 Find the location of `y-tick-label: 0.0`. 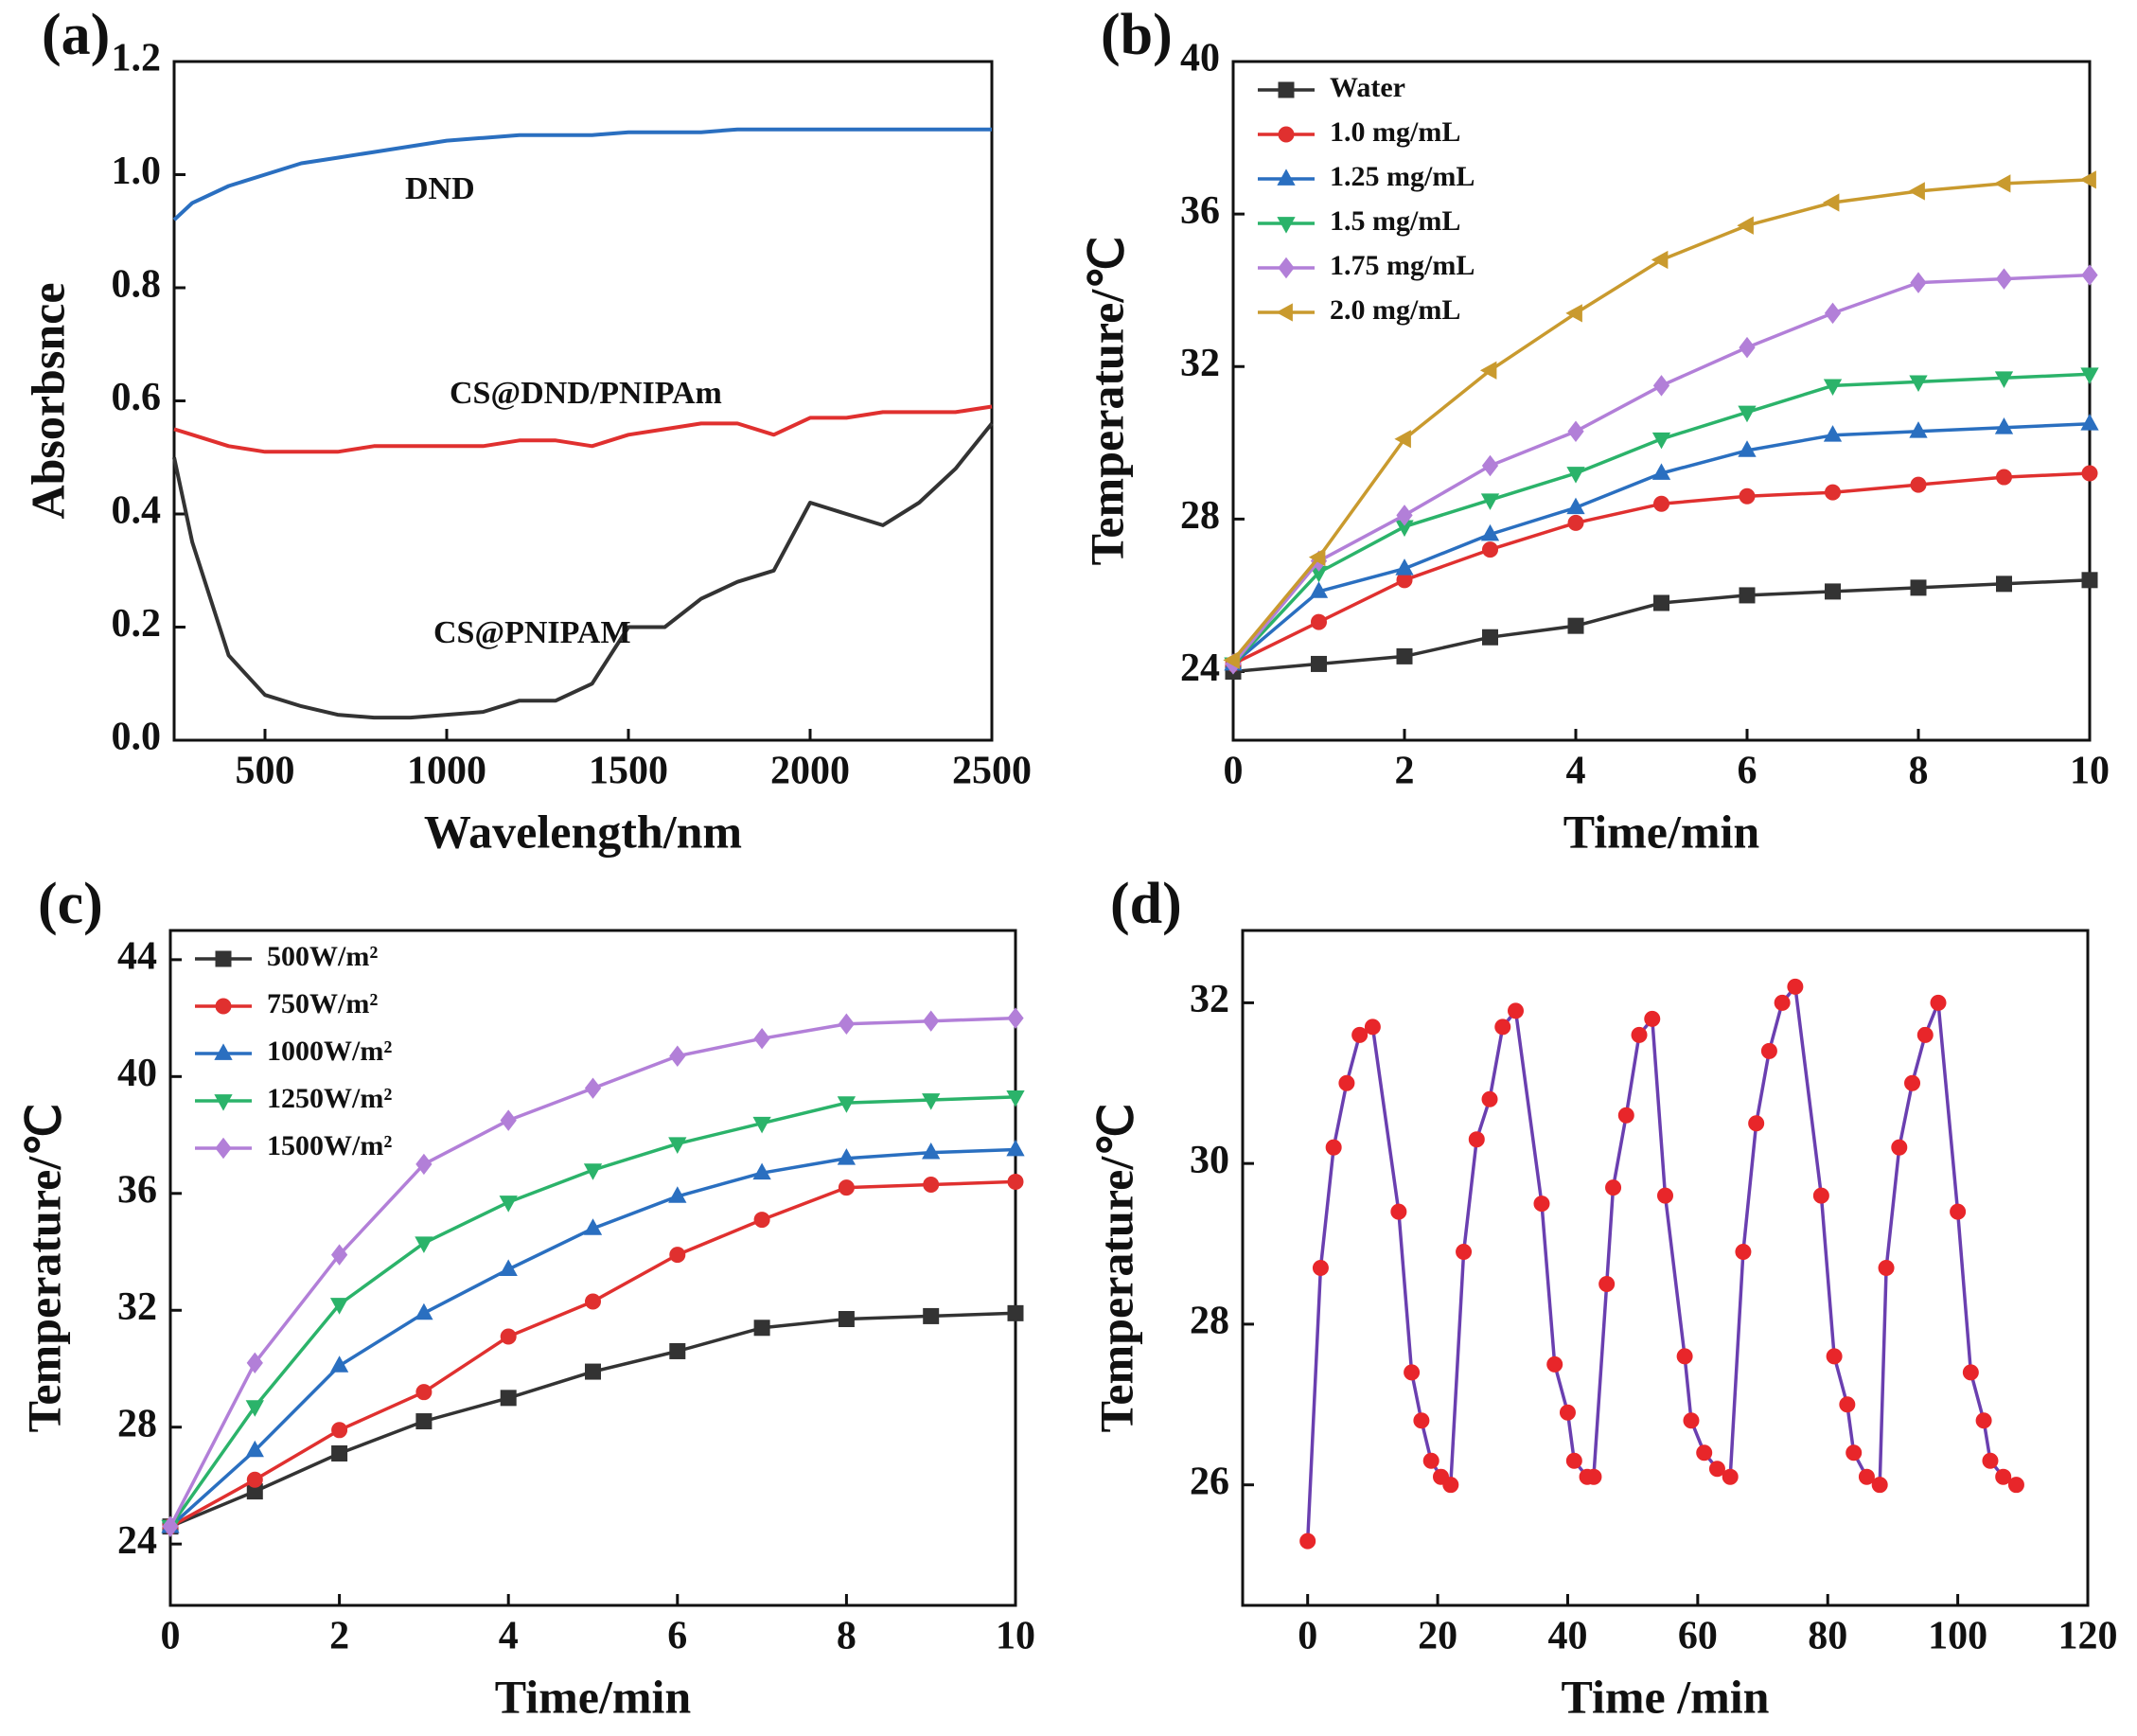

y-tick-label: 0.0 is located at coordinates (137, 737).